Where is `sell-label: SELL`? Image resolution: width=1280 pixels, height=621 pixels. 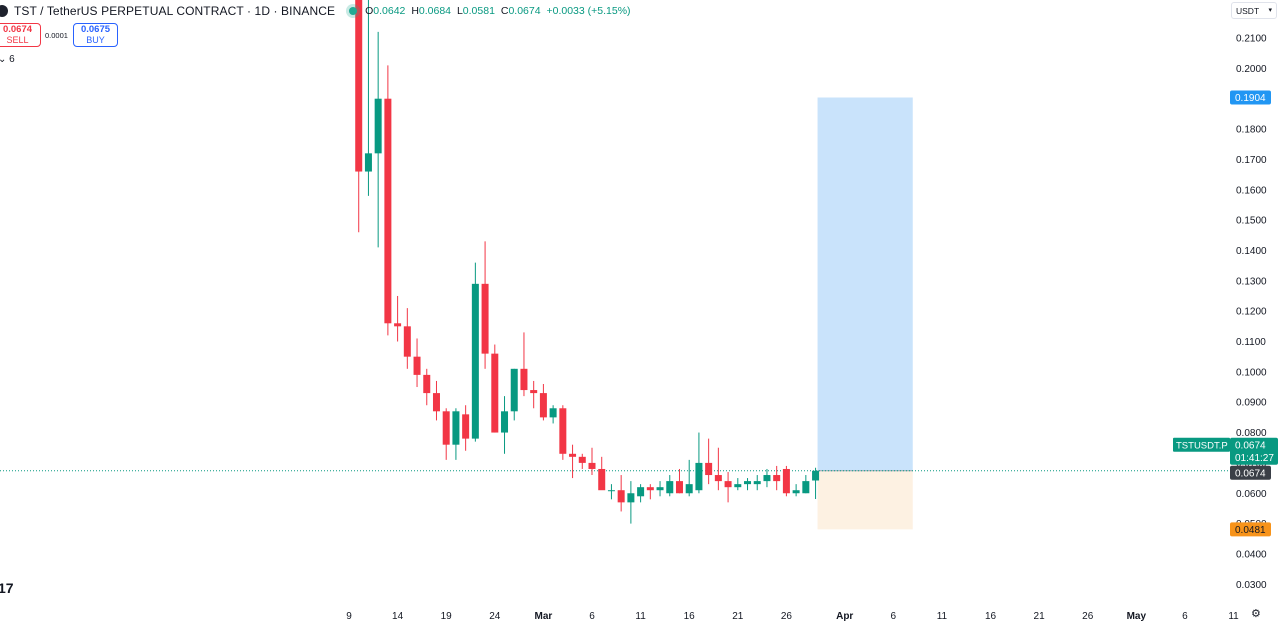
sell-label: SELL is located at coordinates (17, 40).